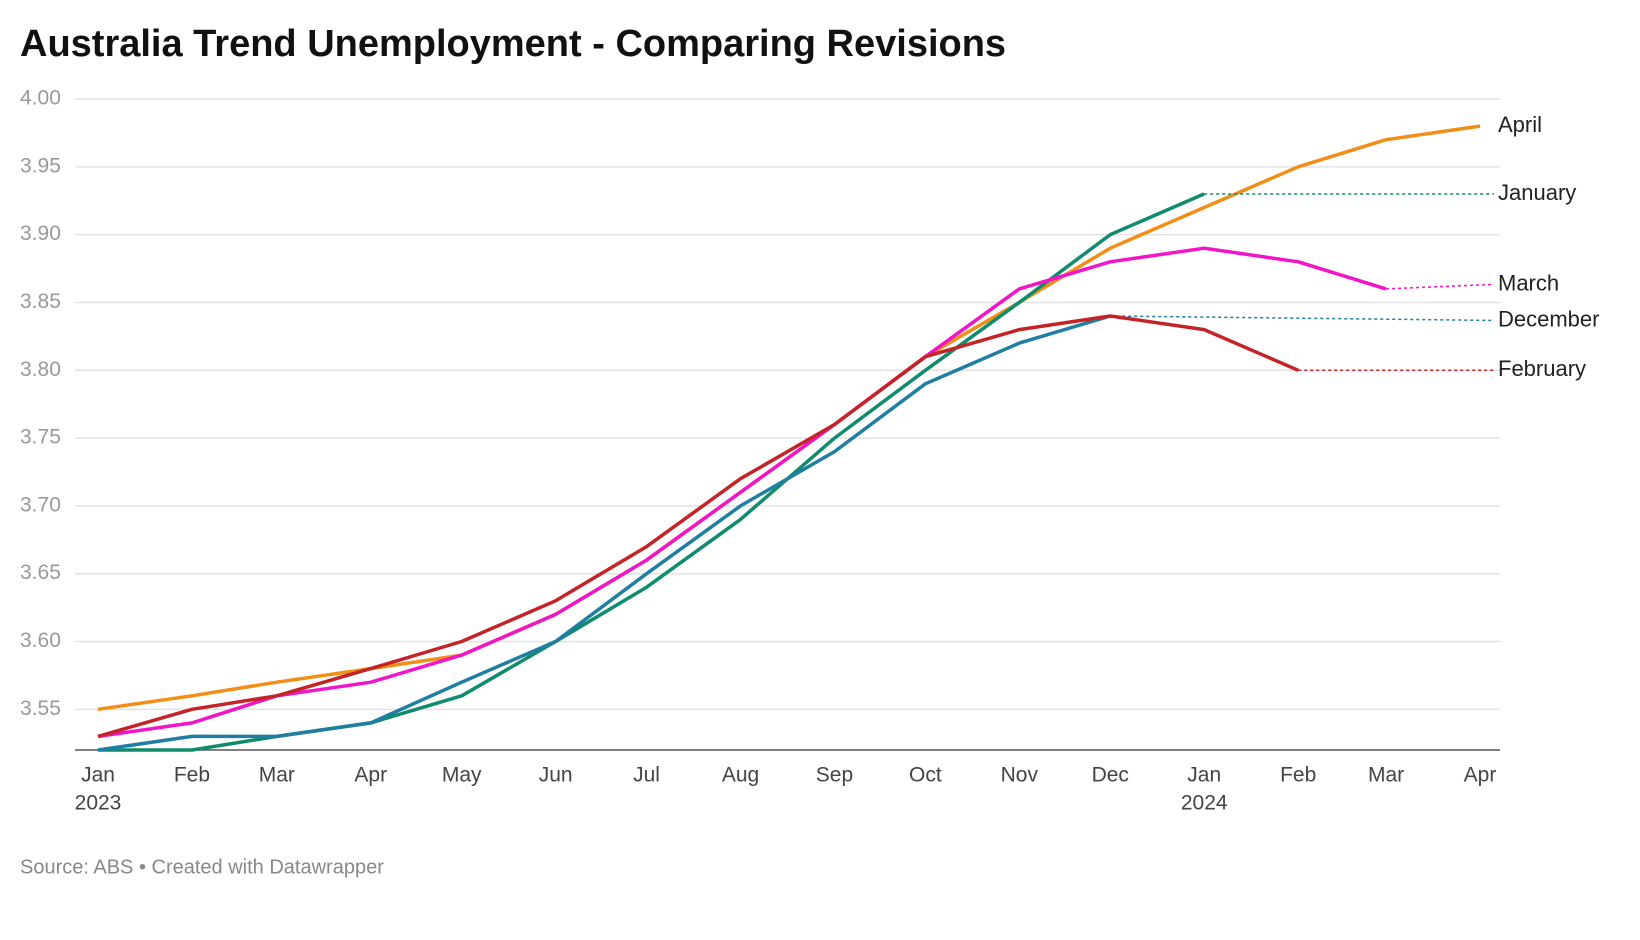 This screenshot has width=1640, height=940. I want to click on source-note: Source: ABS • Created with Datawrapper, so click(202, 867).